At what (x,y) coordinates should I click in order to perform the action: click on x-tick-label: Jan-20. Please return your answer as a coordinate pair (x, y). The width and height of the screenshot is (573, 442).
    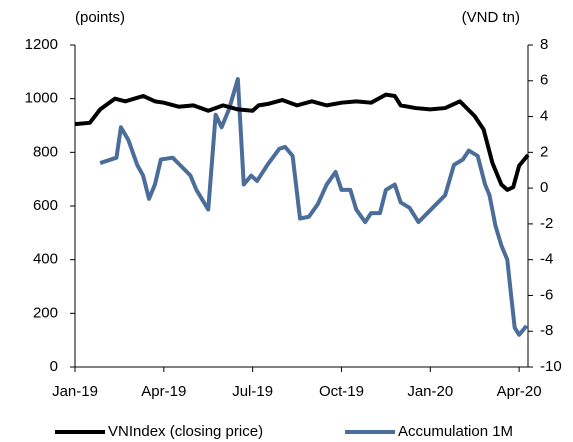
    Looking at the image, I should click on (430, 391).